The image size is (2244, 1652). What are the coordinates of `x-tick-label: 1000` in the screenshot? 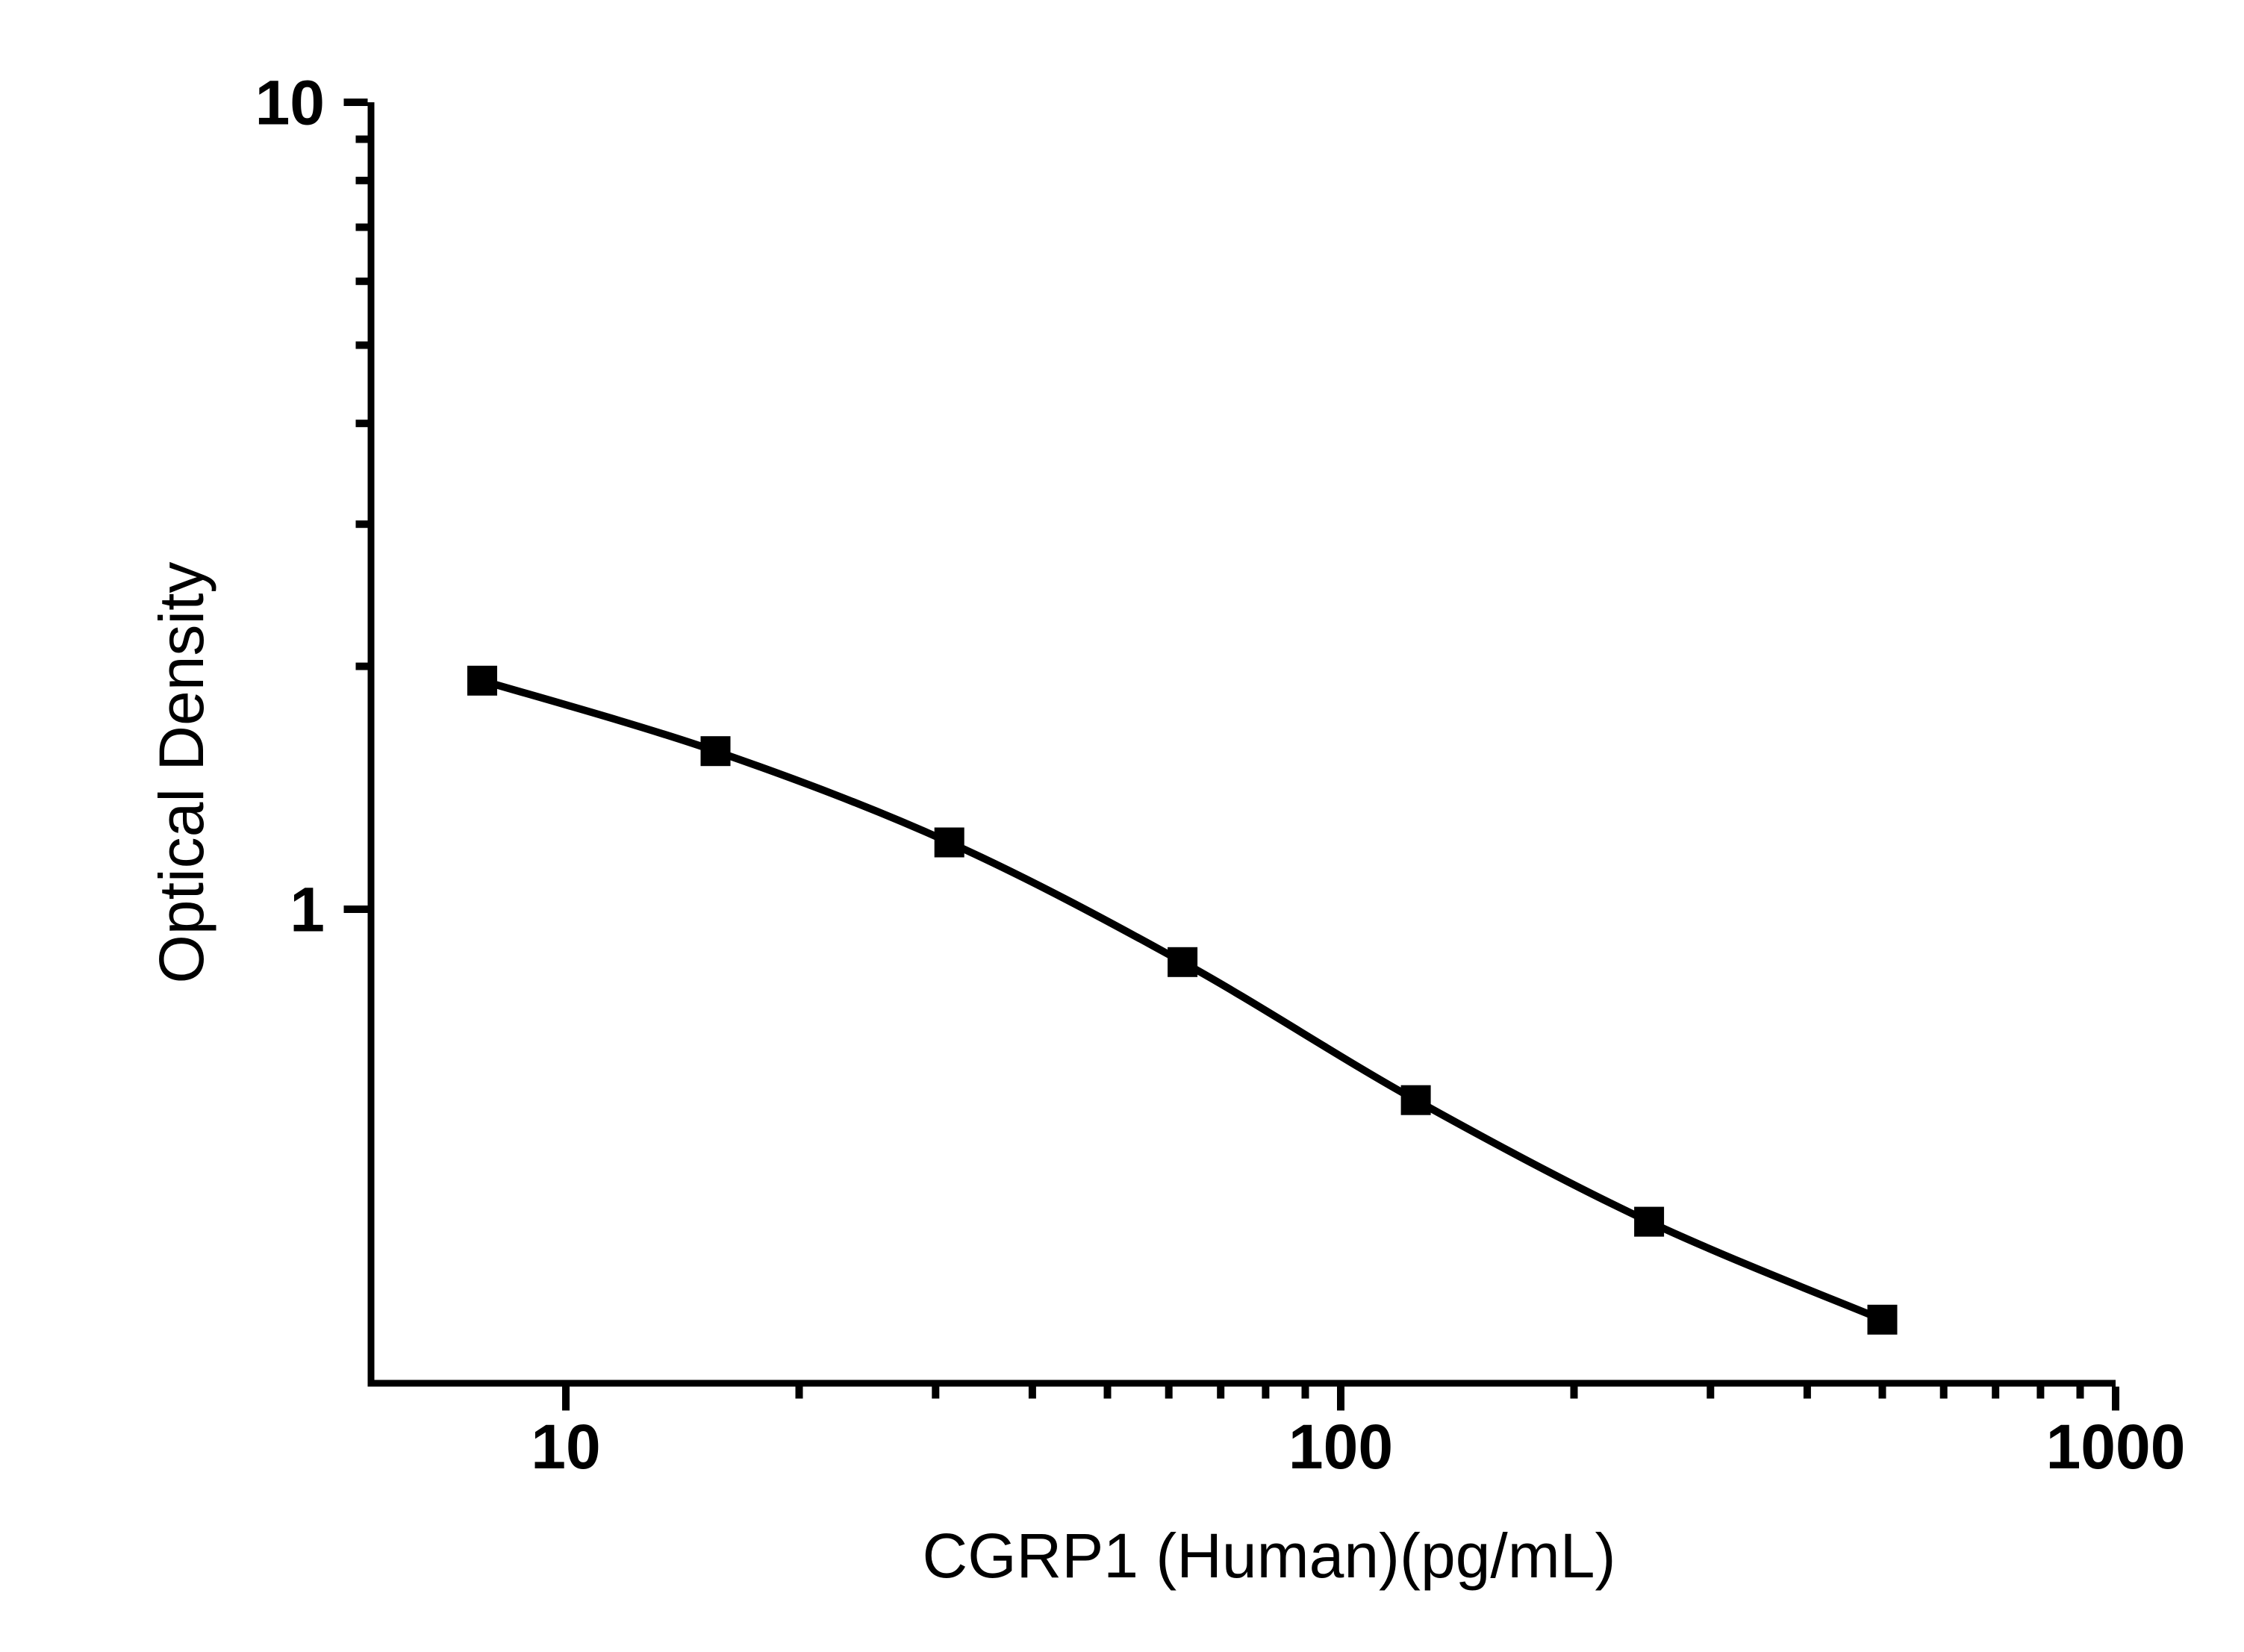 It's located at (2116, 1447).